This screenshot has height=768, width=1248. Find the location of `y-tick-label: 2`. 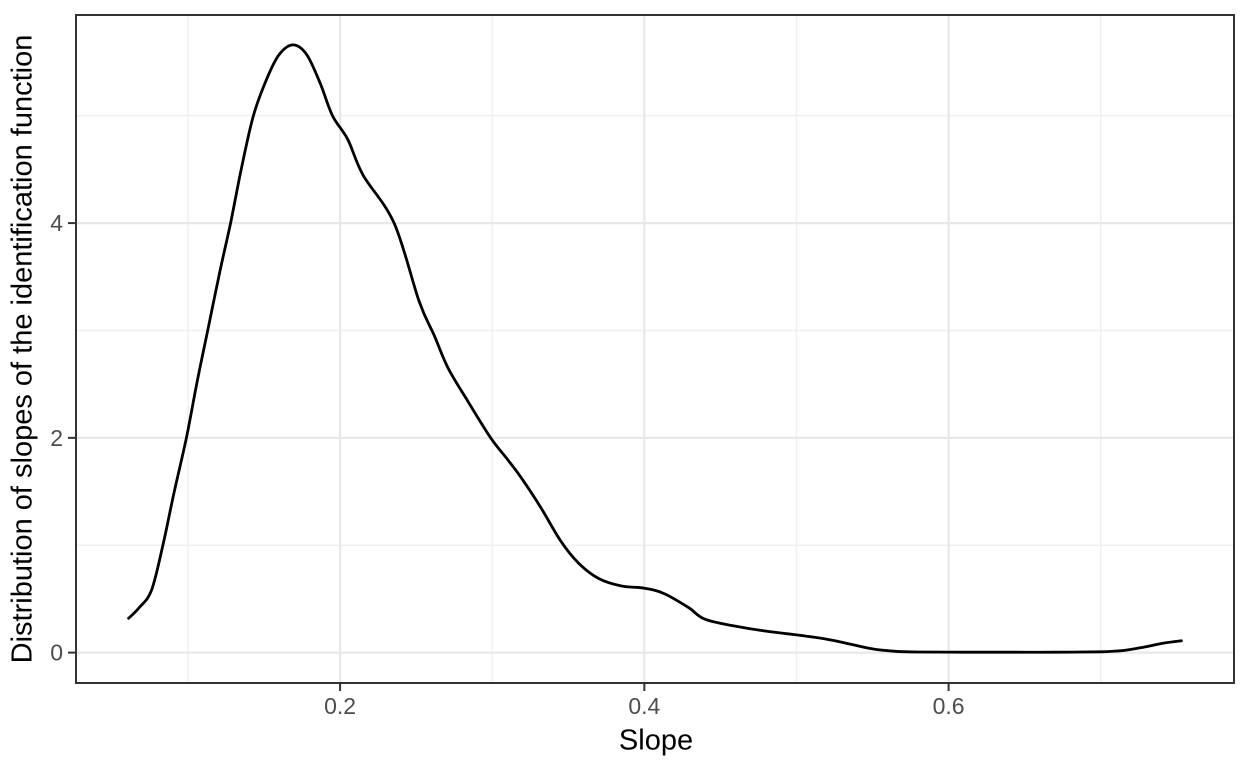

y-tick-label: 2 is located at coordinates (56, 438).